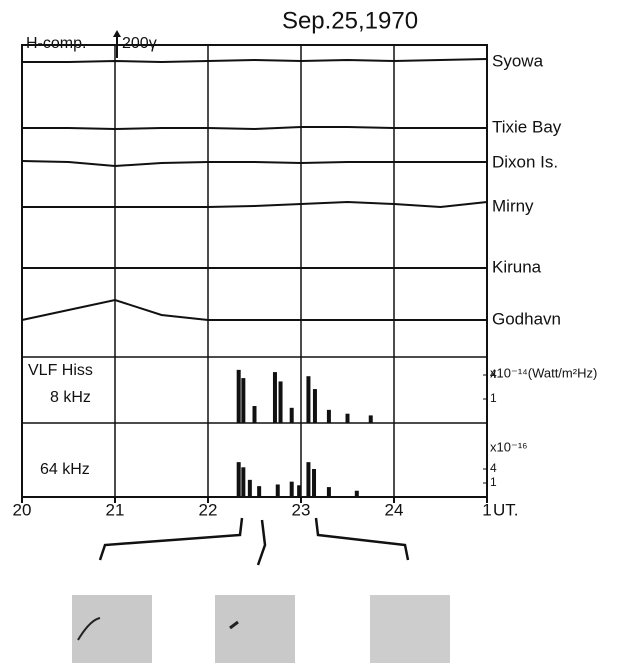 The height and width of the screenshot is (668, 625). What do you see at coordinates (117, 33) in the screenshot?
I see `scale-arrow` at bounding box center [117, 33].